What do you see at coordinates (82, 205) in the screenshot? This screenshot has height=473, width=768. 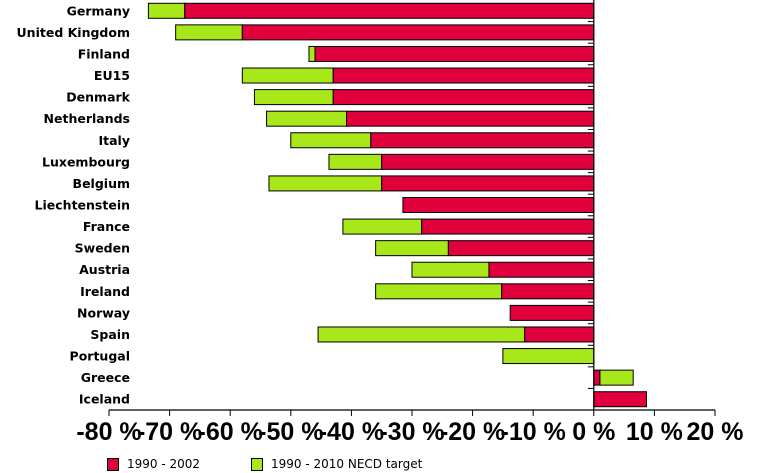 I see `category-label: Liechtenstein` at bounding box center [82, 205].